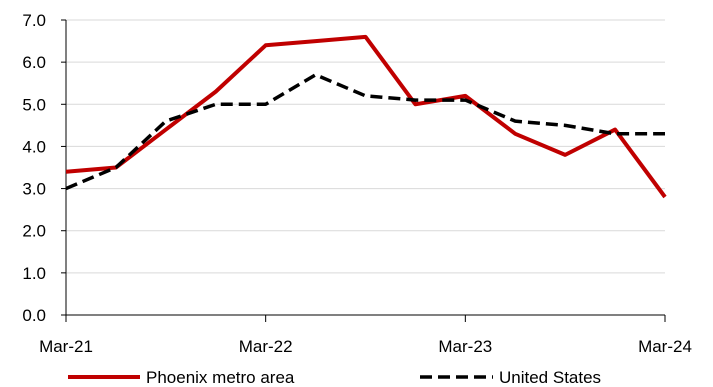  What do you see at coordinates (34, 315) in the screenshot?
I see `y-tick-label: 0.0` at bounding box center [34, 315].